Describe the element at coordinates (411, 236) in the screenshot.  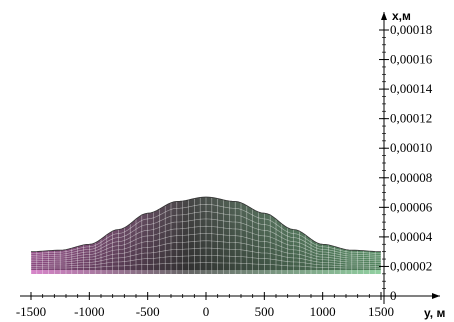
I see `y-tick-label: 0,00004` at that location.